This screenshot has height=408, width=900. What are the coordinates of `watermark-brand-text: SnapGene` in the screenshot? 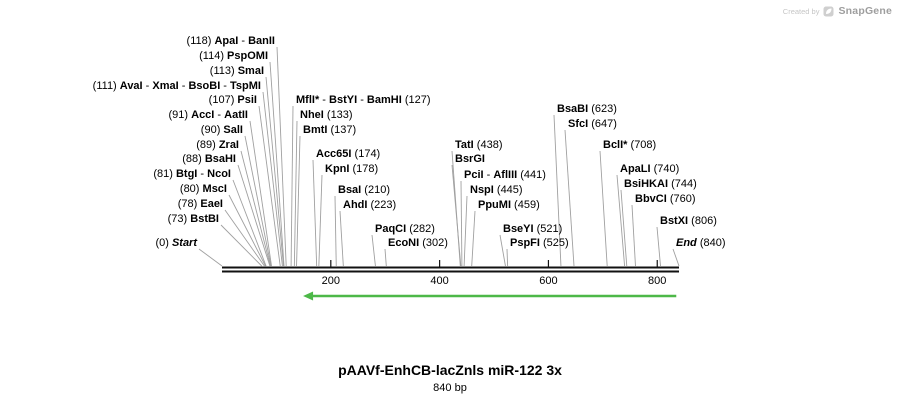 It's located at (865, 11).